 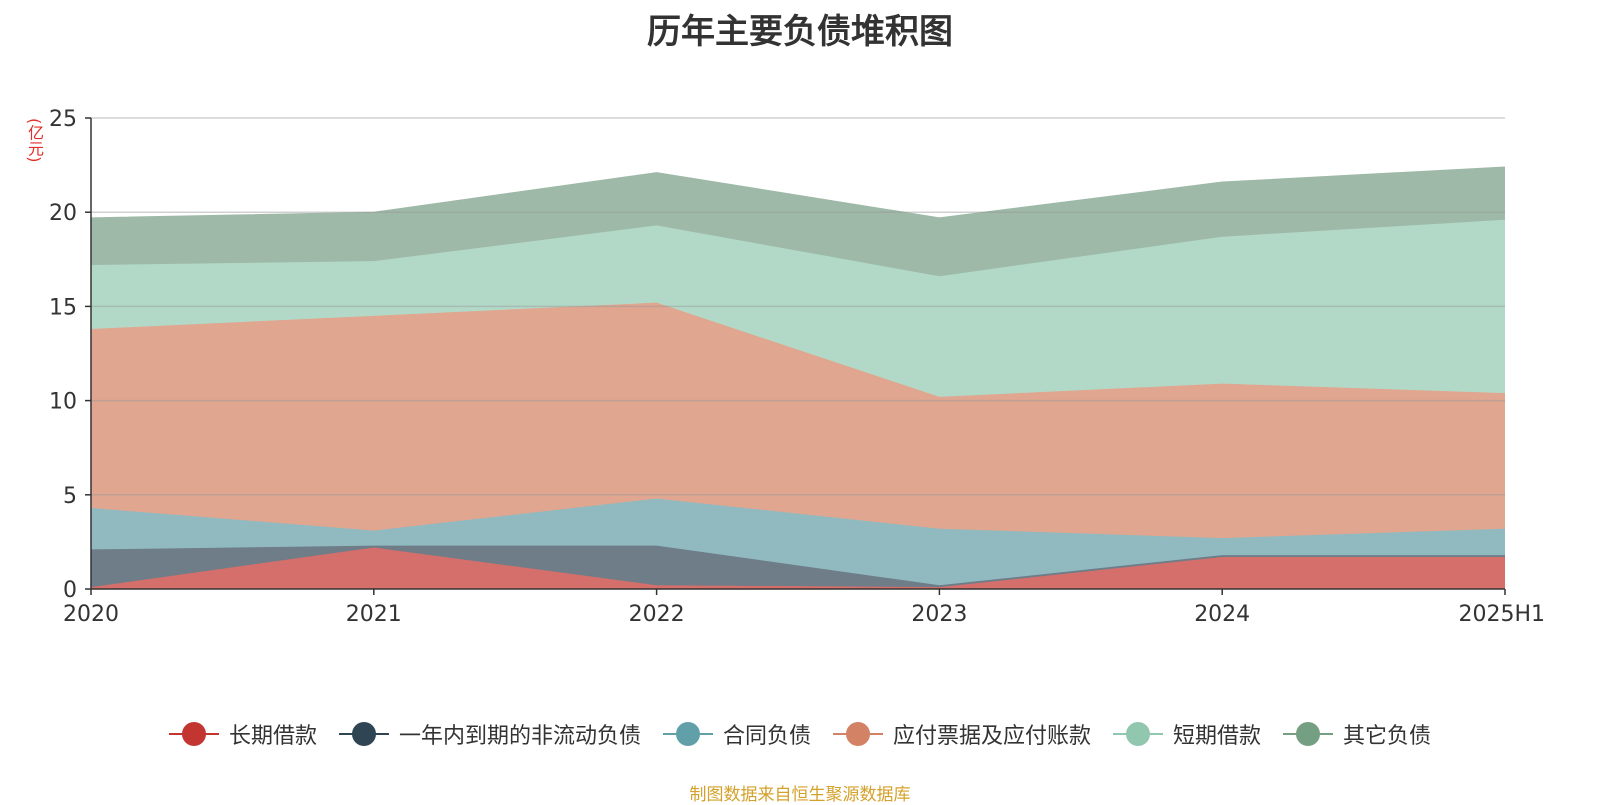 What do you see at coordinates (91, 614) in the screenshot?
I see `x-tick-label: 2020` at bounding box center [91, 614].